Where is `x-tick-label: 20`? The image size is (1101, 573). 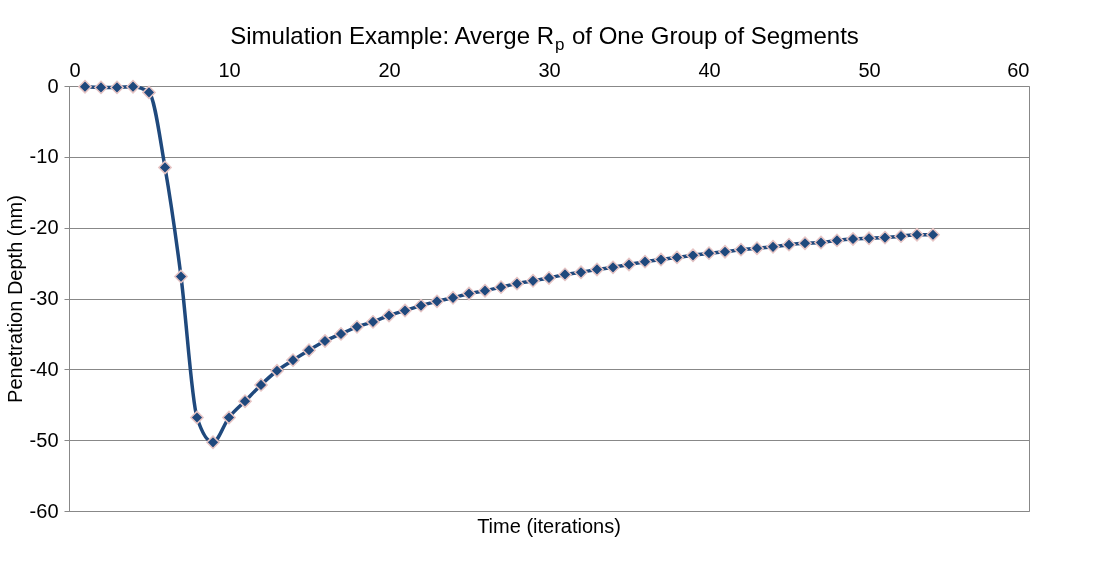 x-tick-label: 20 is located at coordinates (389, 69).